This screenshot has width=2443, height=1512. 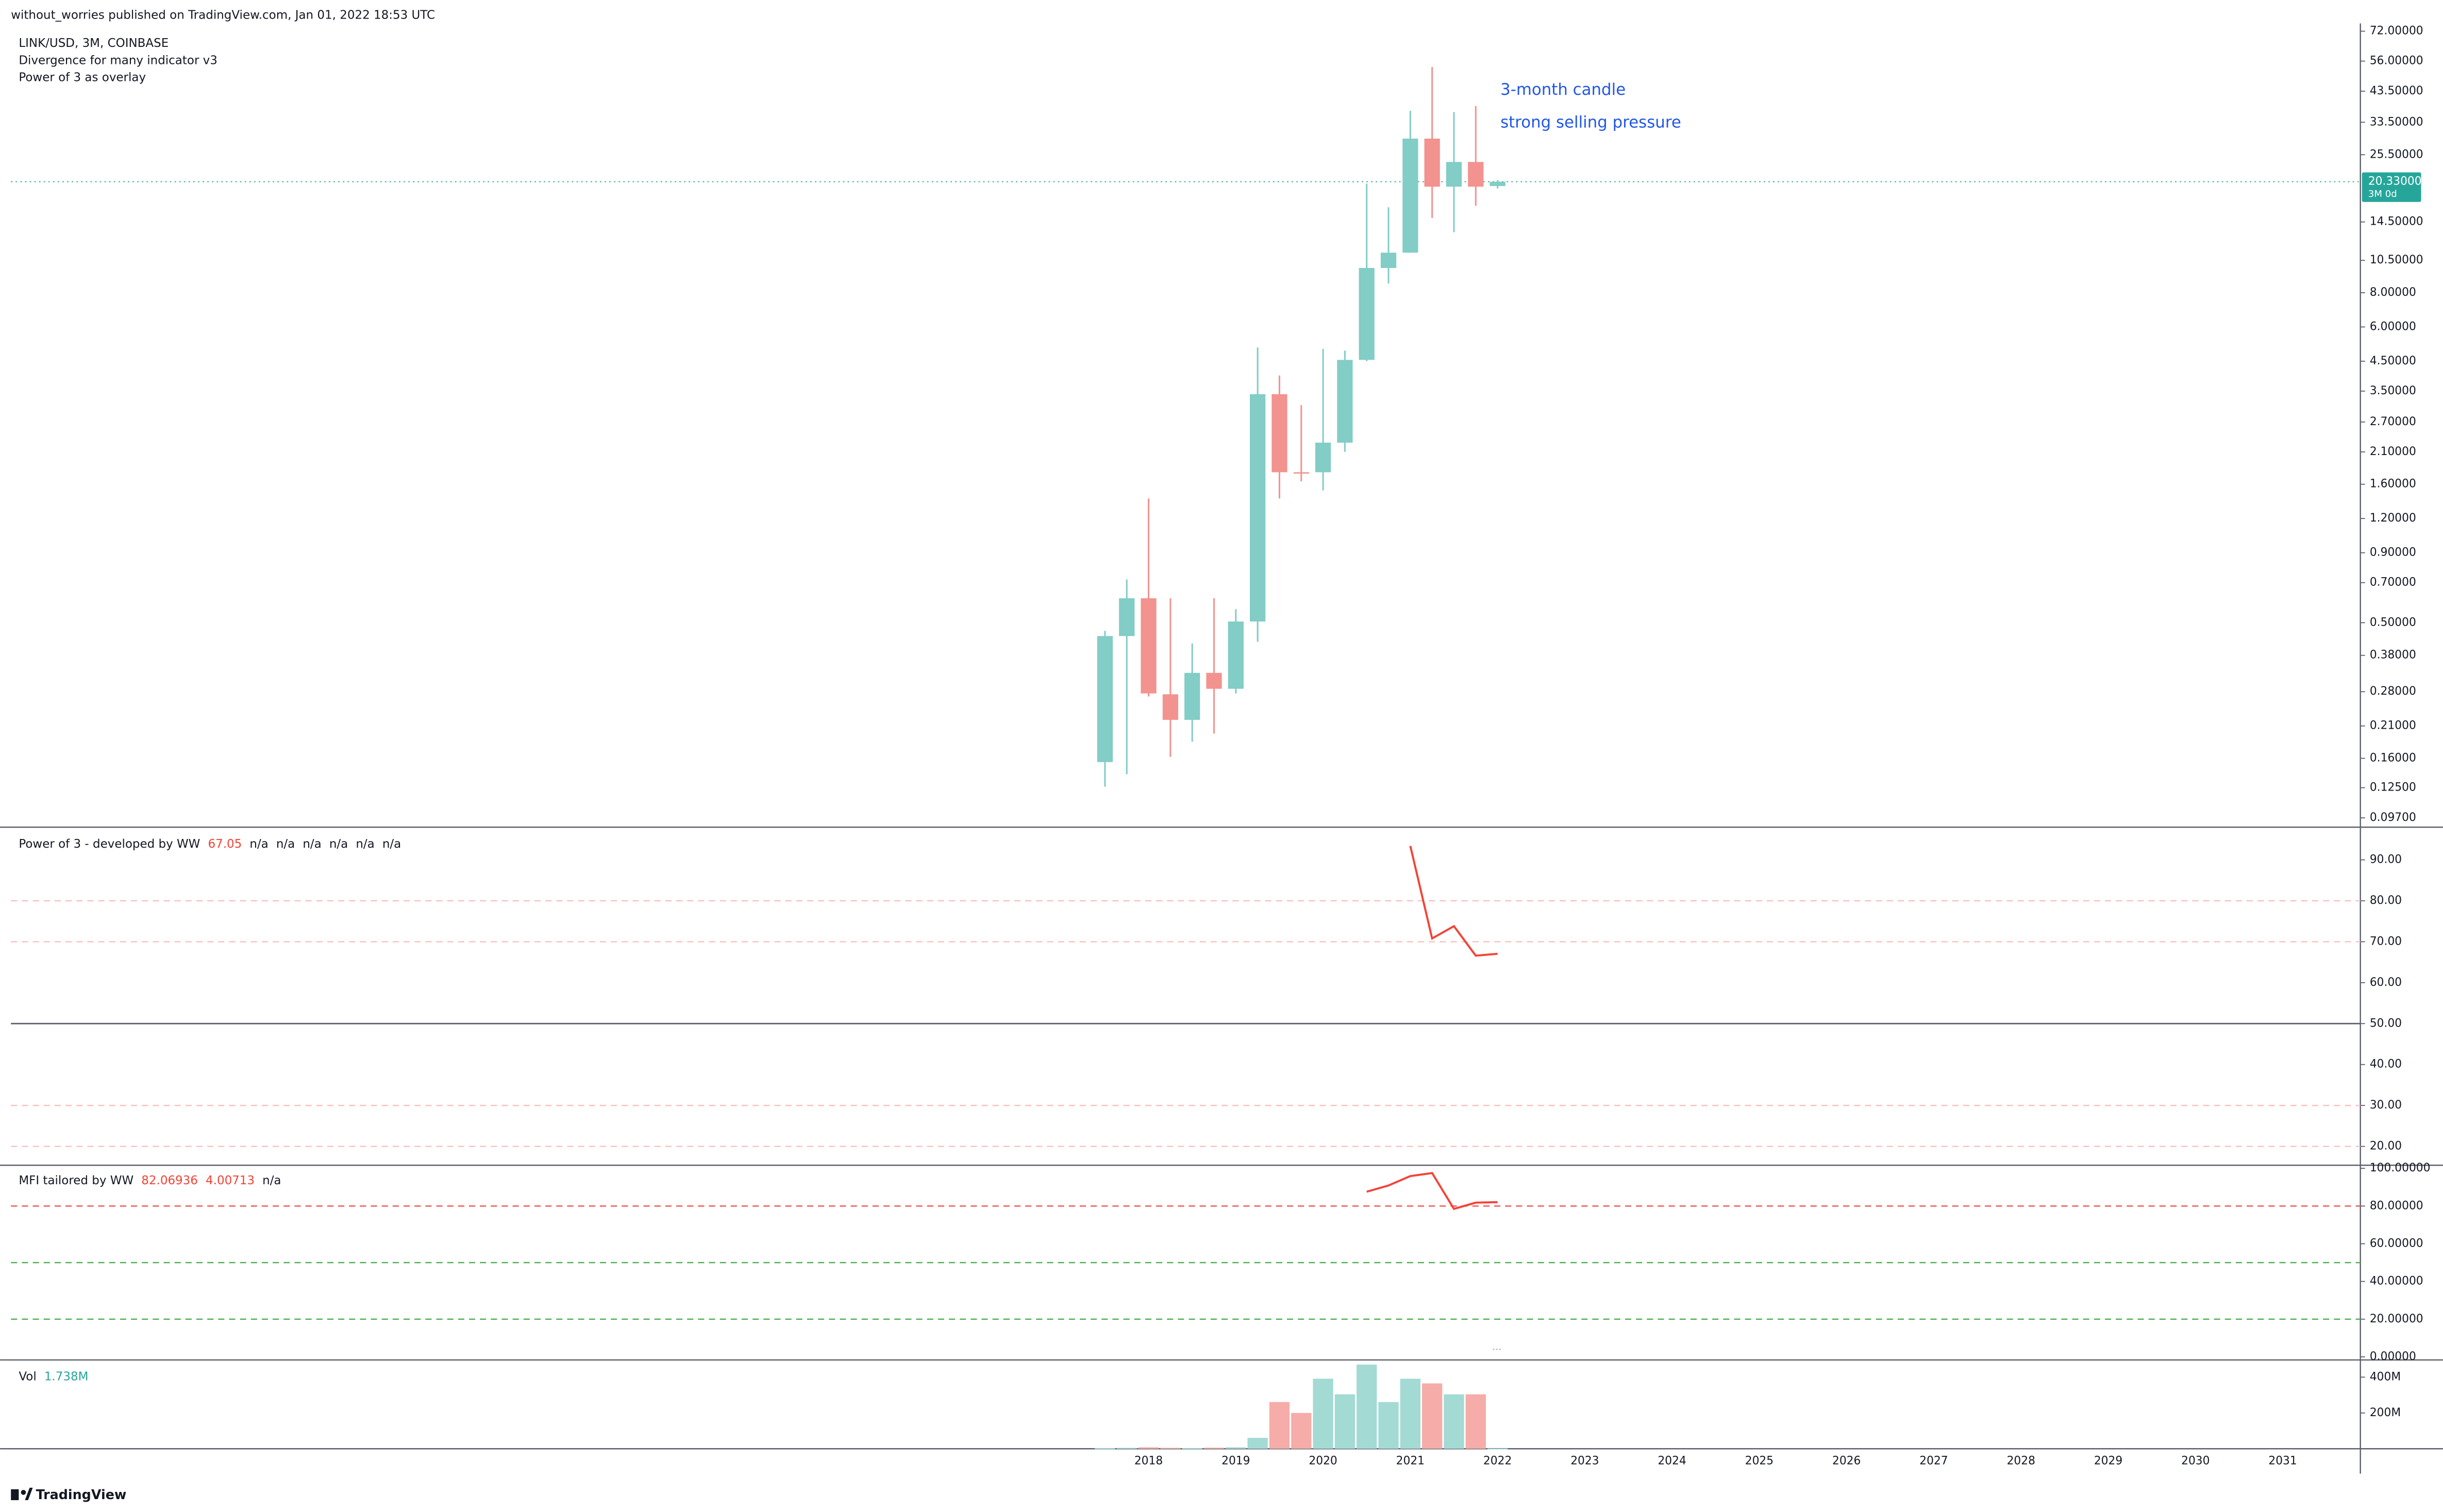 What do you see at coordinates (2396, 1281) in the screenshot?
I see `y-tick-label: 40.00000` at bounding box center [2396, 1281].